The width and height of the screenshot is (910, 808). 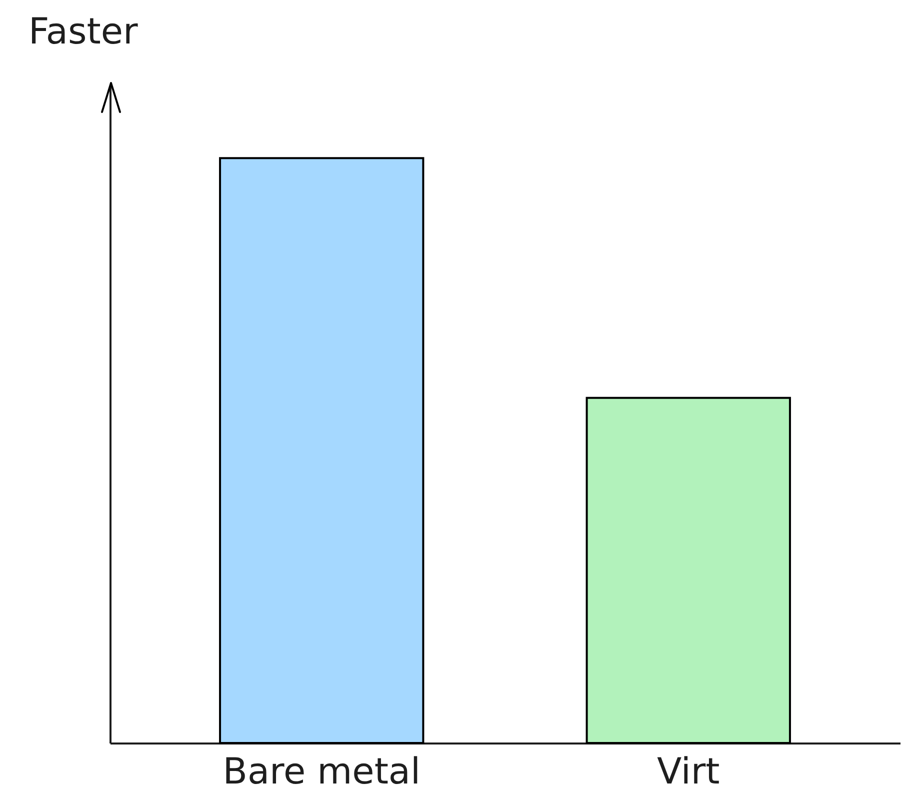 I want to click on x-tick-label: Bare metal, so click(x=321, y=772).